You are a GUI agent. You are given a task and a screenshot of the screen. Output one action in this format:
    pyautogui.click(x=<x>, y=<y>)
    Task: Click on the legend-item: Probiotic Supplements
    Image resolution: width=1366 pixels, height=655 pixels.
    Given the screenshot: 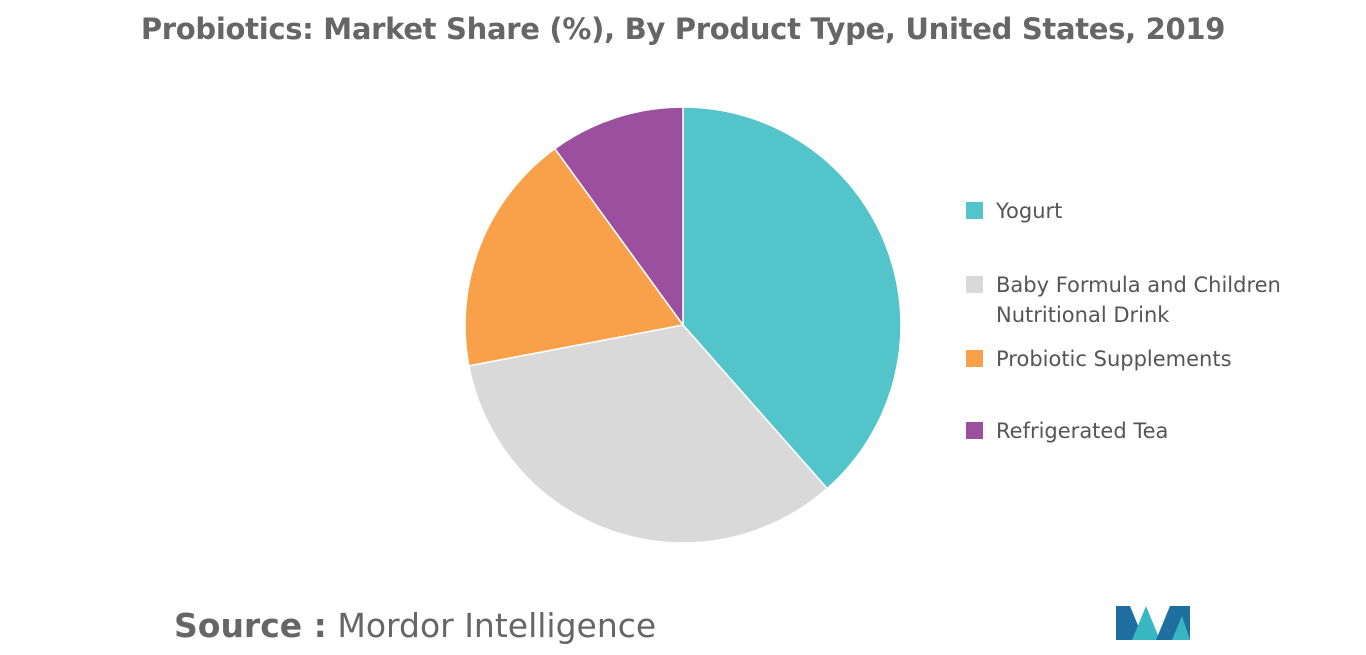 What is the action you would take?
    pyautogui.click(x=1131, y=359)
    